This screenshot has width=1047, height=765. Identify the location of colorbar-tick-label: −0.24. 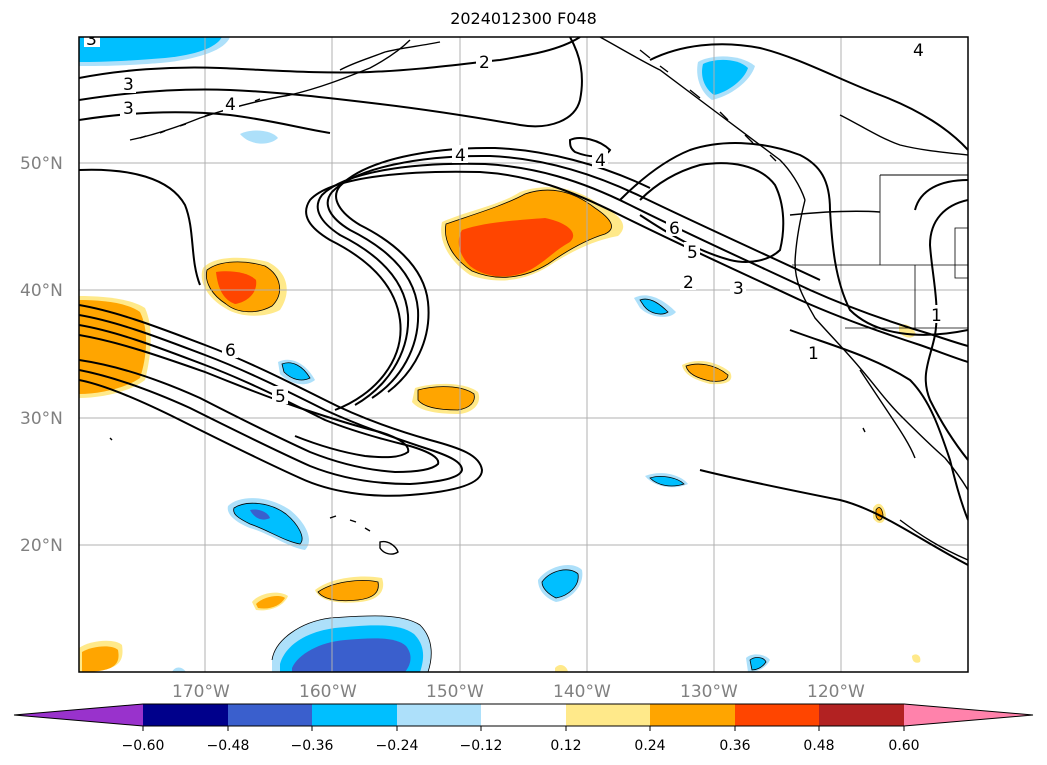
(397, 746).